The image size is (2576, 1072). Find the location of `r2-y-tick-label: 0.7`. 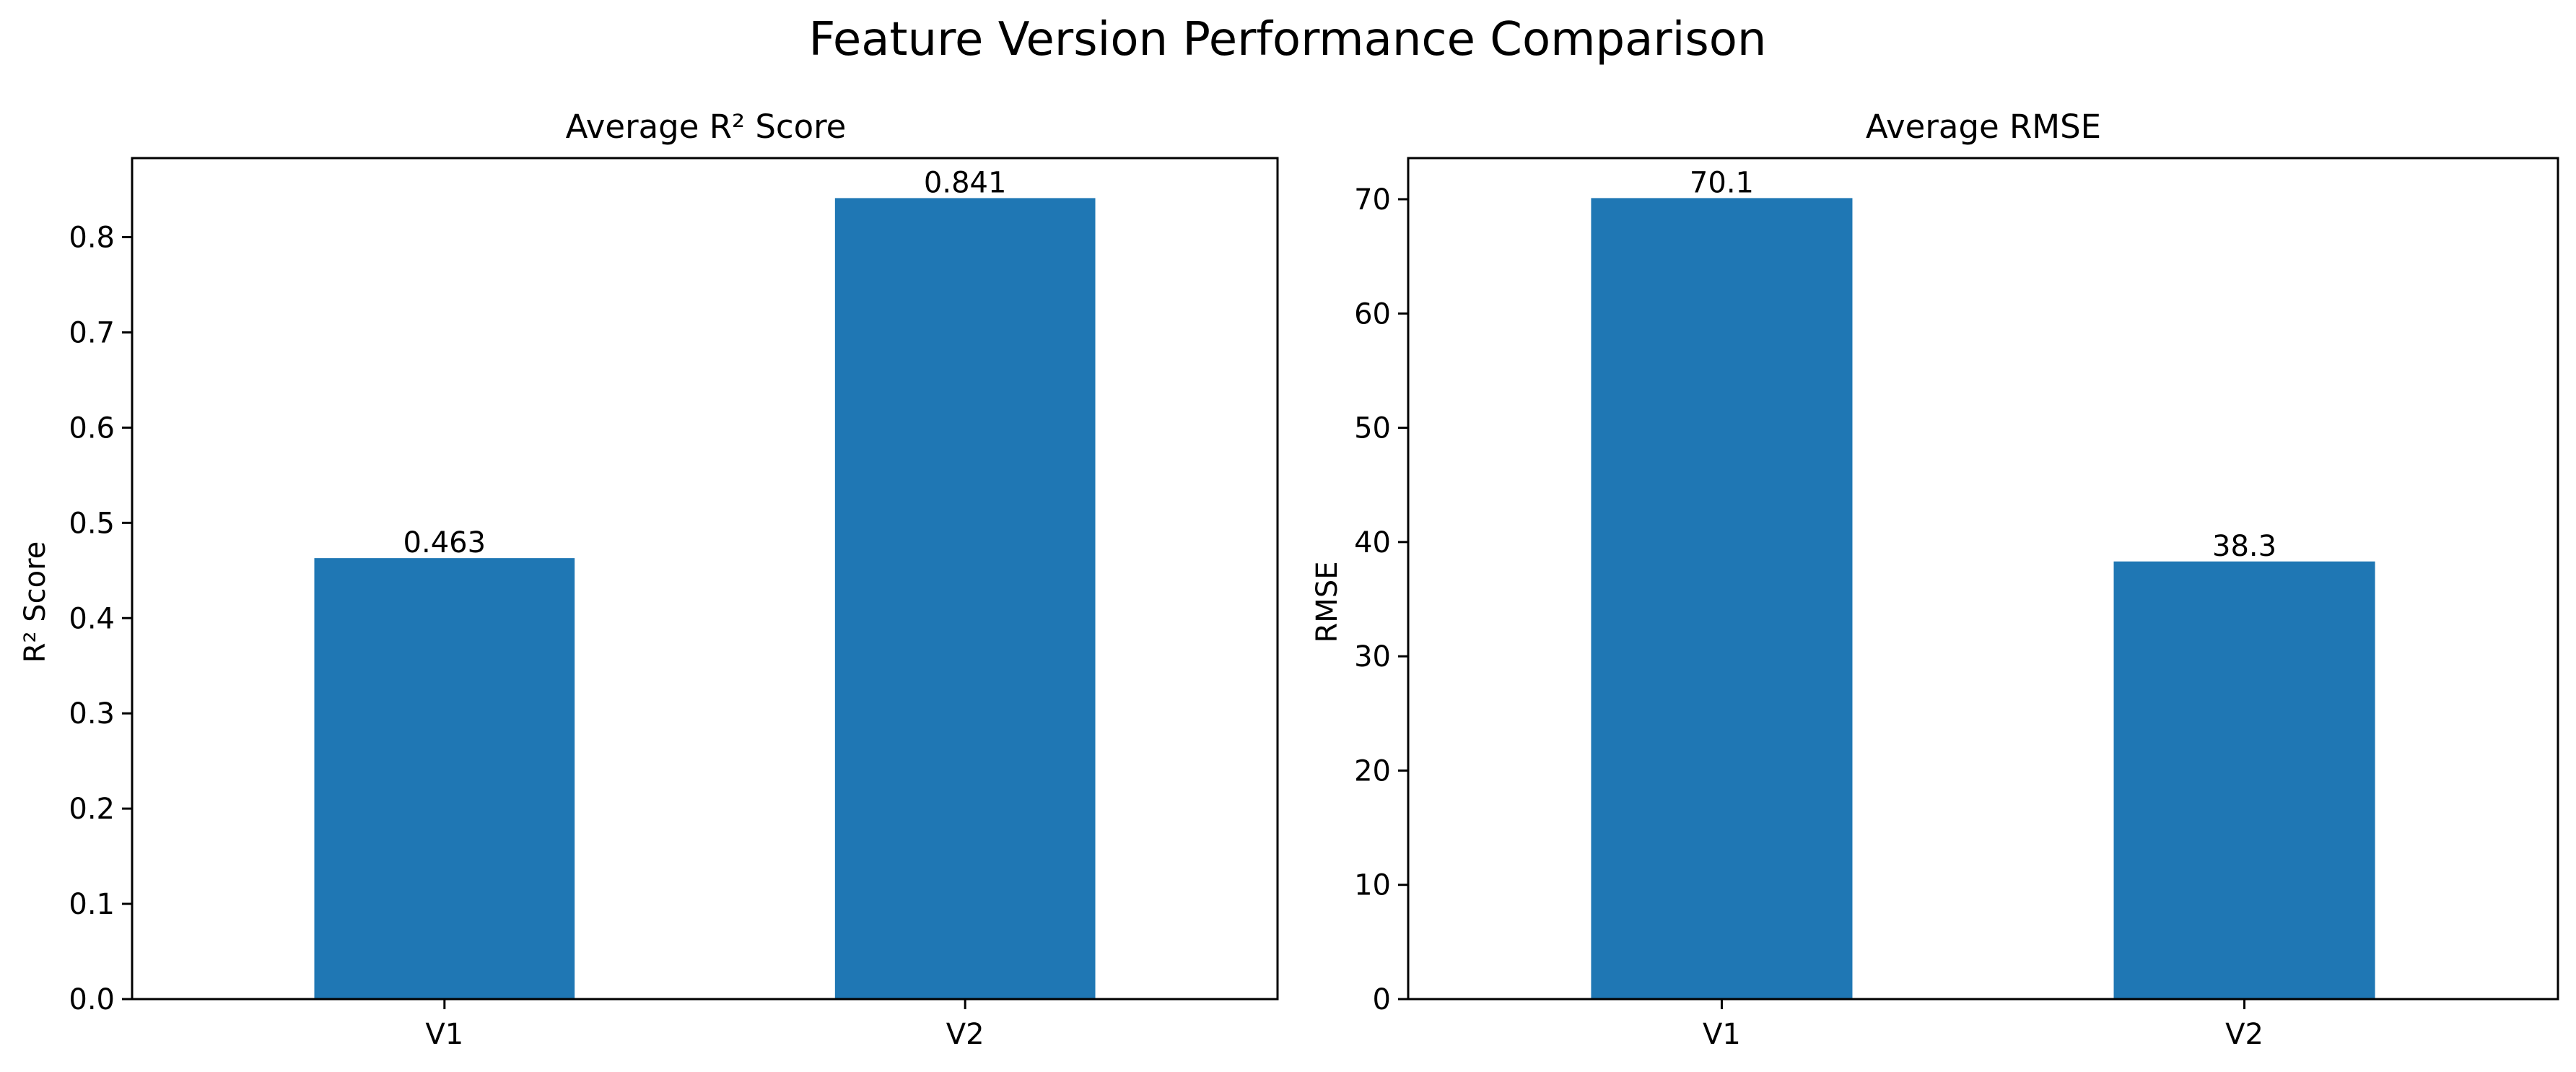

r2-y-tick-label: 0.7 is located at coordinates (92, 332).